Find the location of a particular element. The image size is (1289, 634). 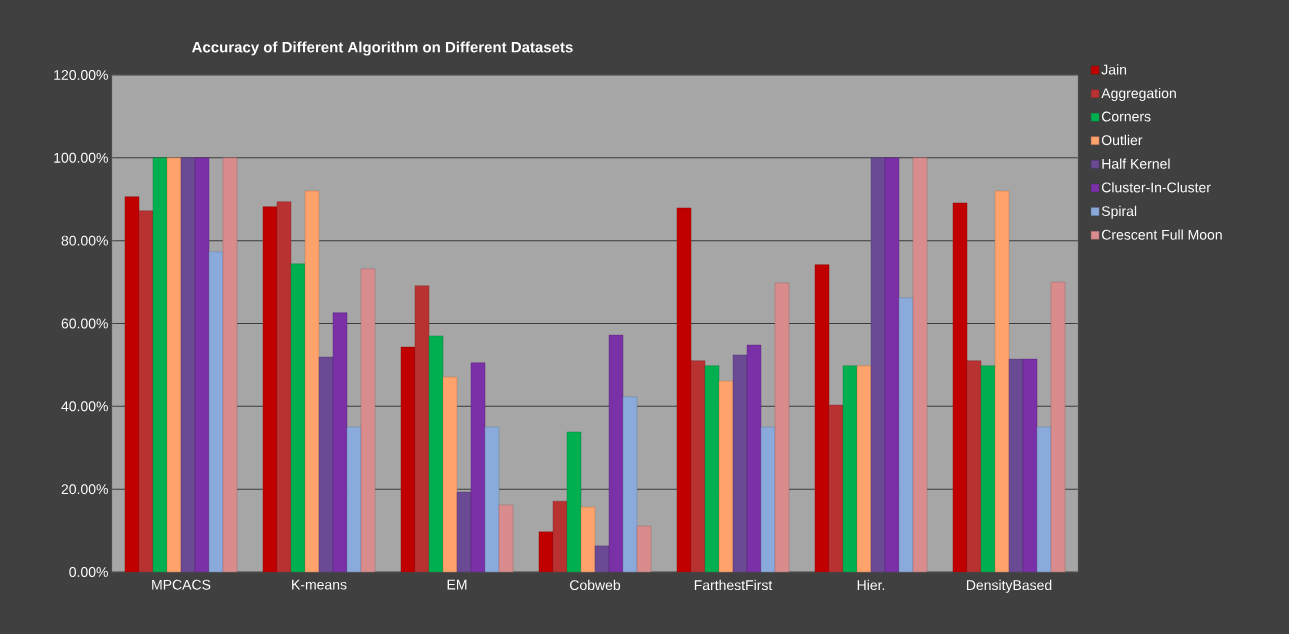

legend-label: Jain is located at coordinates (1114, 69).